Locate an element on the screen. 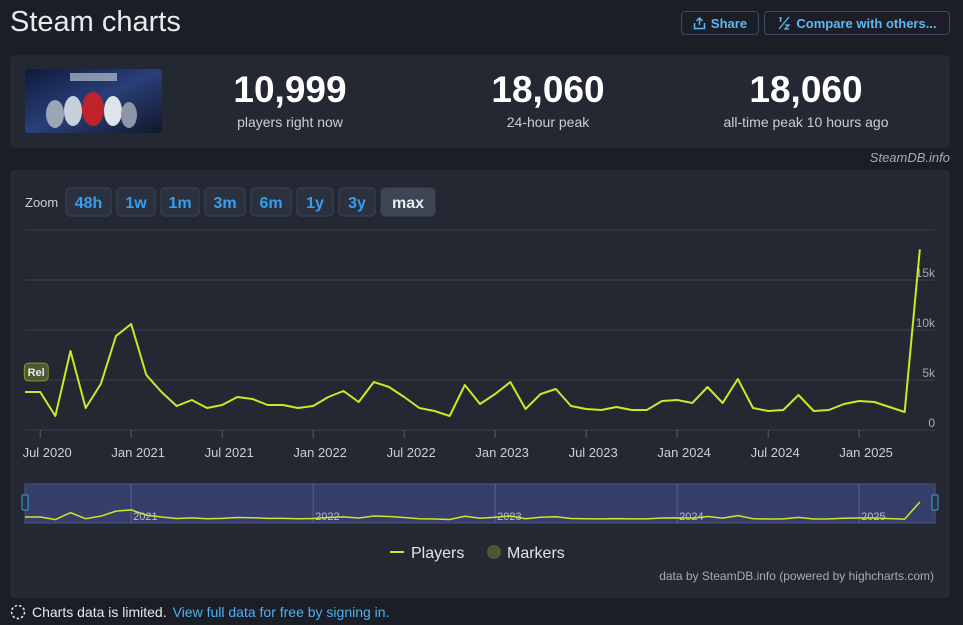  zoom-option: 1y is located at coordinates (315, 203).